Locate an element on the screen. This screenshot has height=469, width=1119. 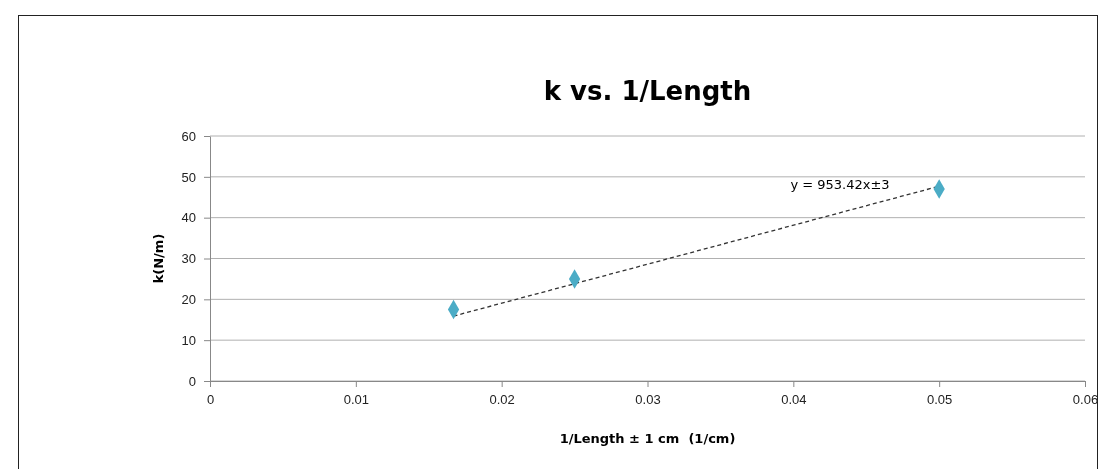
x-tick-label: 0 is located at coordinates (210, 400).